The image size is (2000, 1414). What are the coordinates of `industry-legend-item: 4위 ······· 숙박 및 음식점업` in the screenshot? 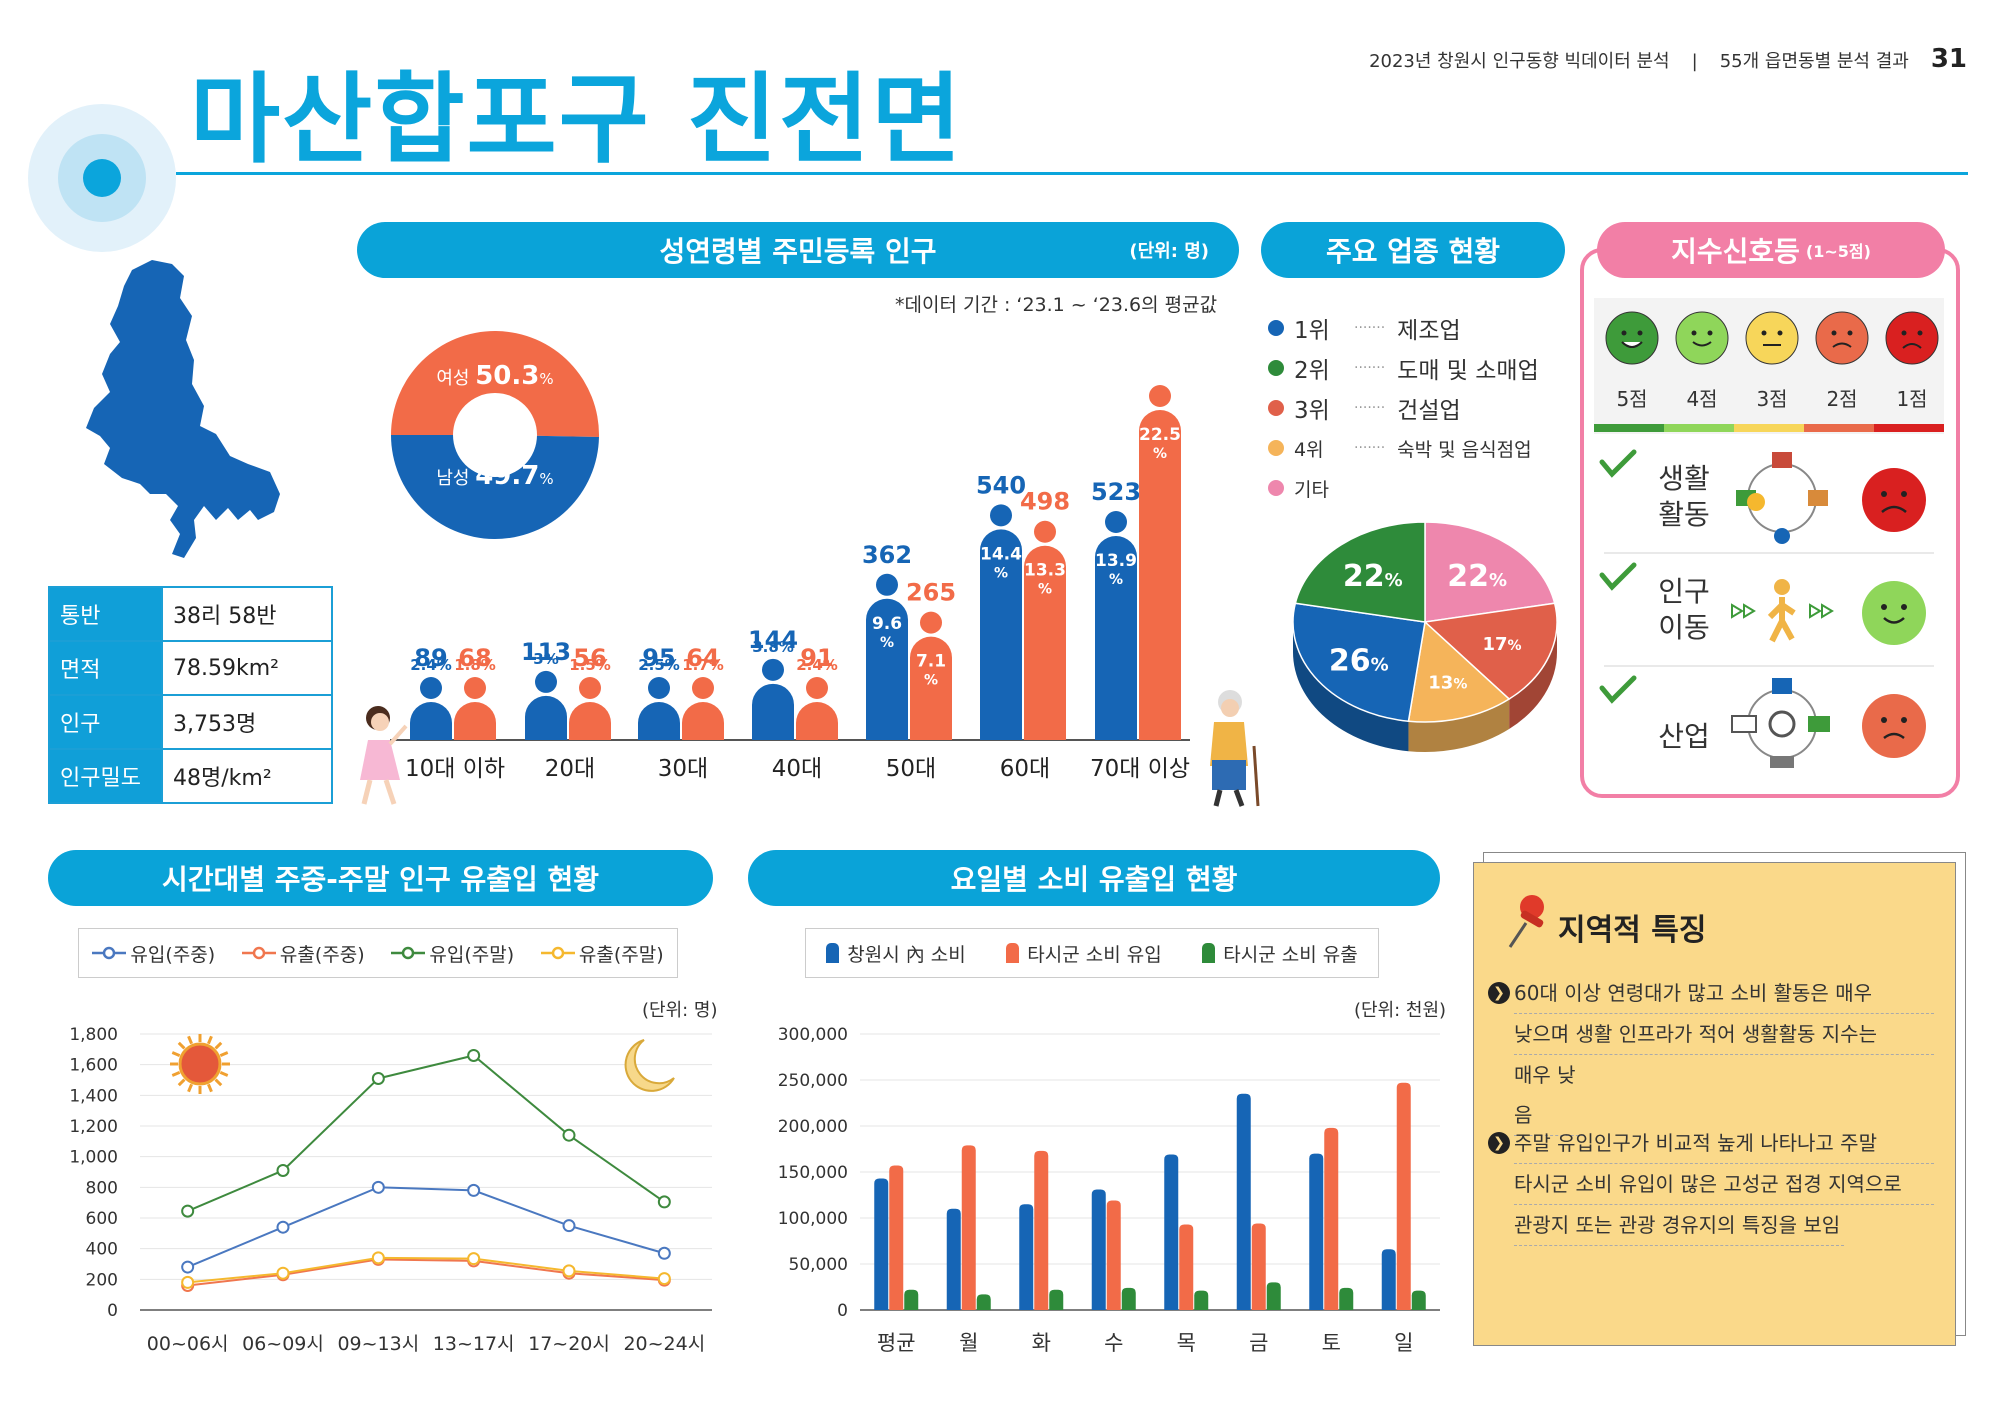 It's located at (1418, 448).